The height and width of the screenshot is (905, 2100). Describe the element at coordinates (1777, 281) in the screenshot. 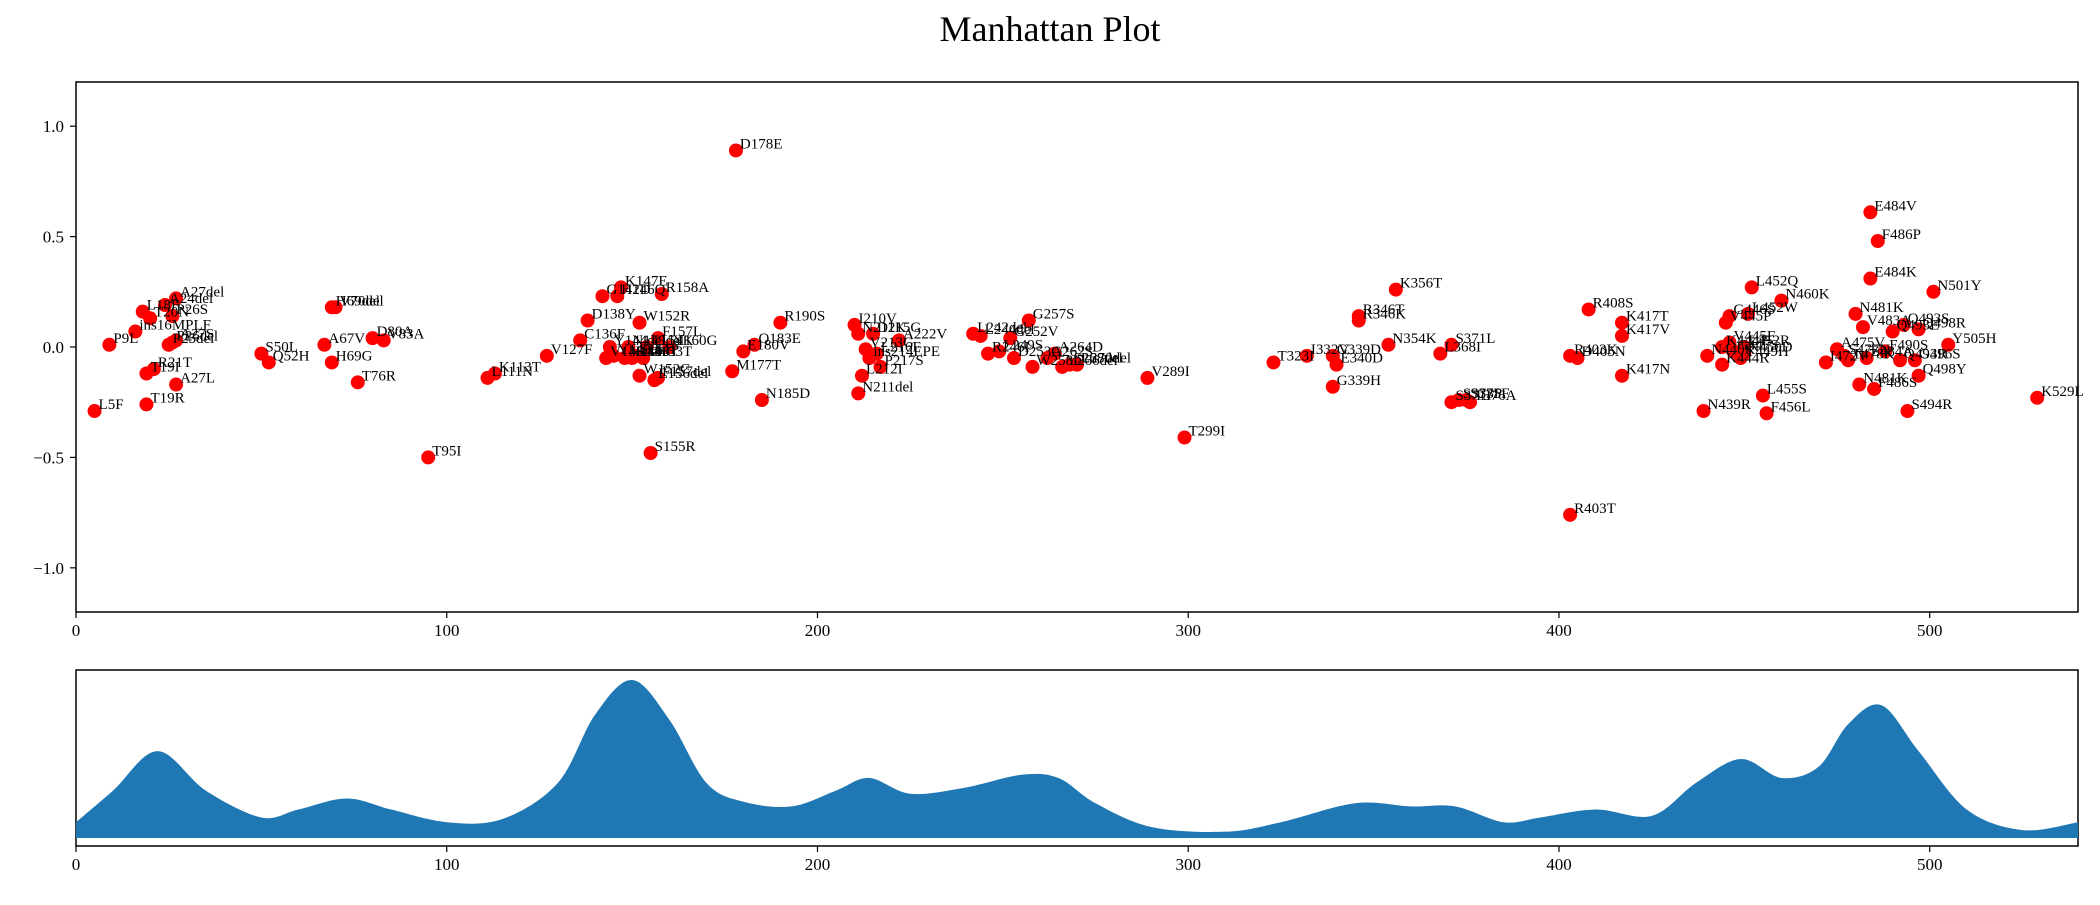

I see `point-label: L452Q` at that location.